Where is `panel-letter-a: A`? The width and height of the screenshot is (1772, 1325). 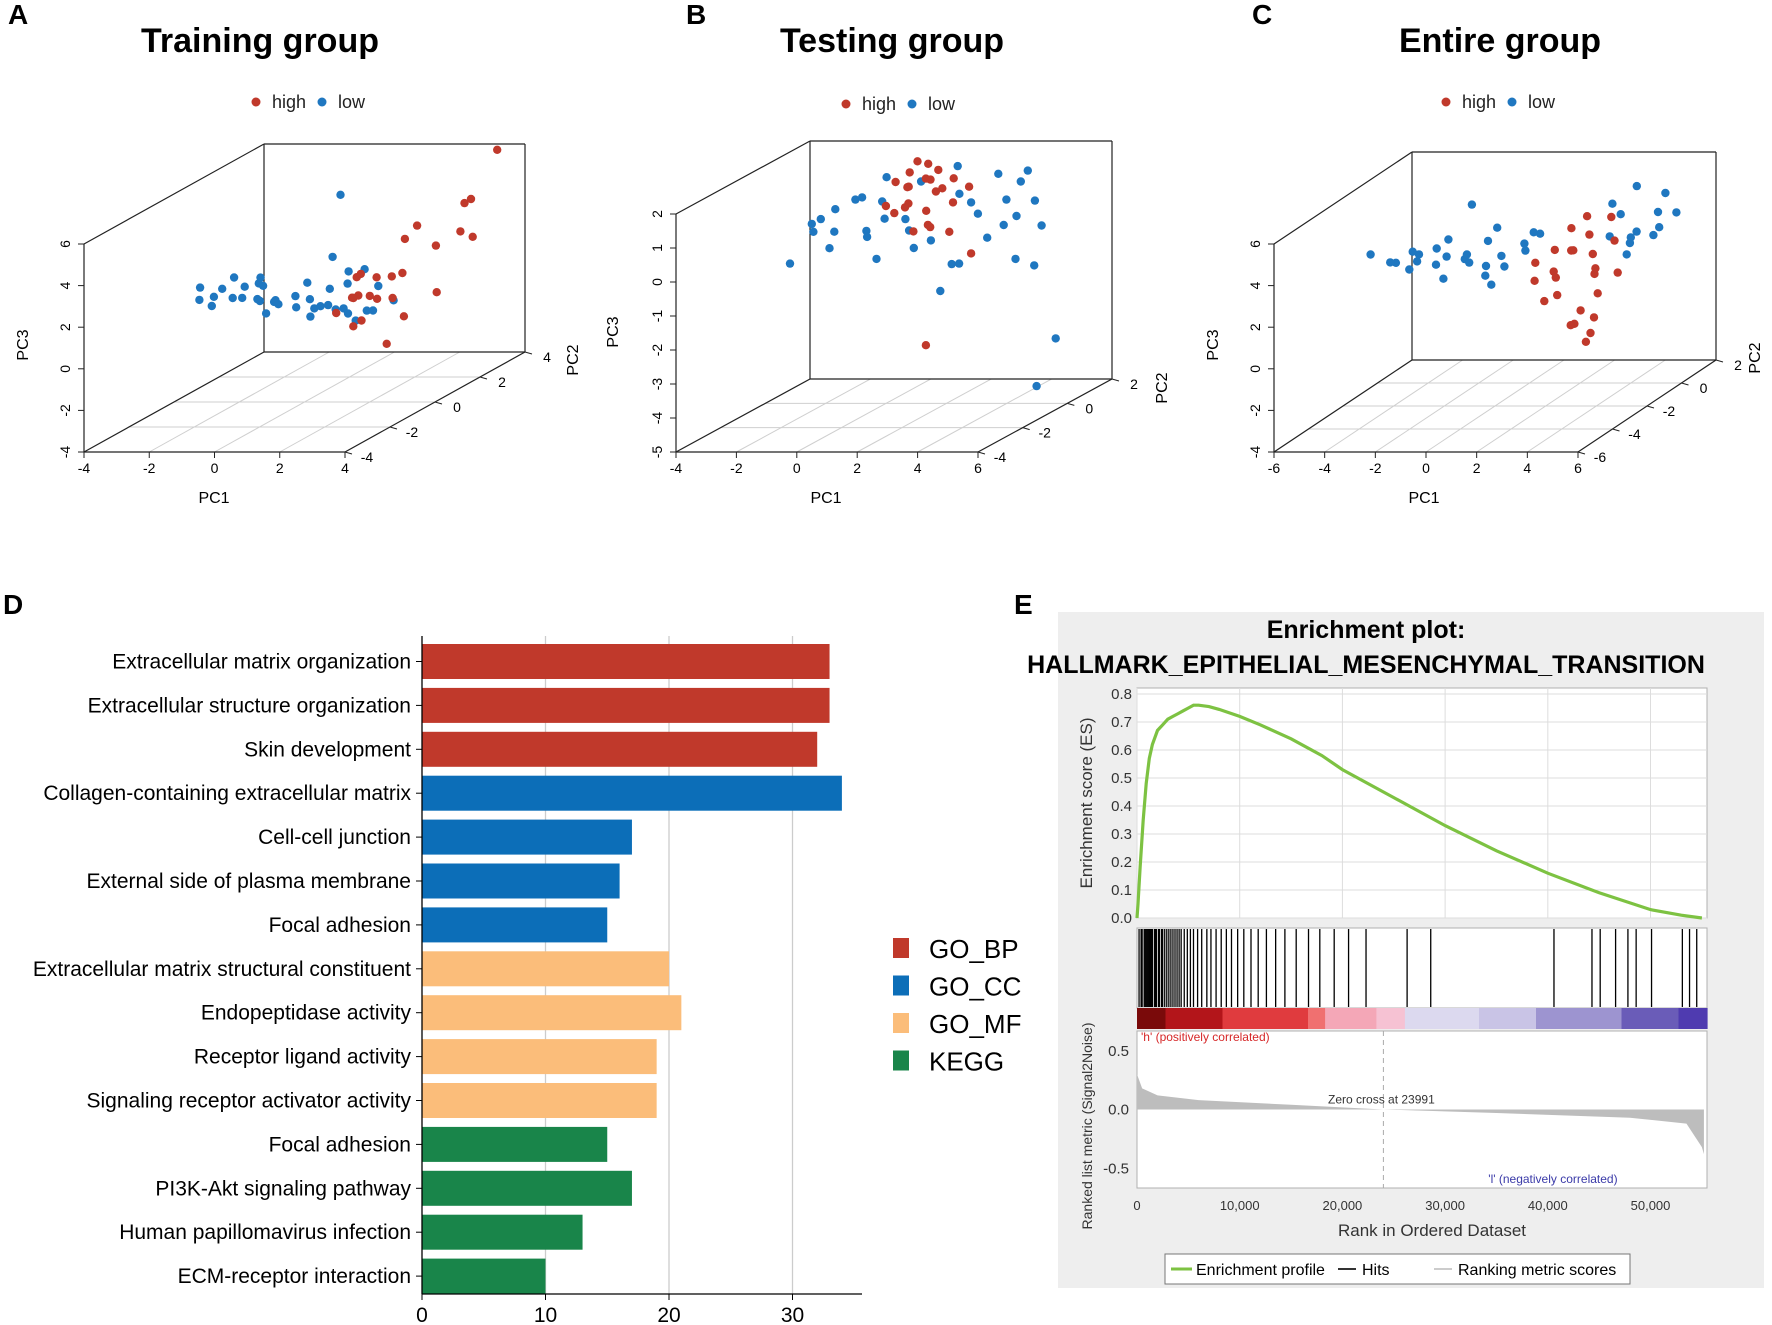 panel-letter-a: A is located at coordinates (18, 15).